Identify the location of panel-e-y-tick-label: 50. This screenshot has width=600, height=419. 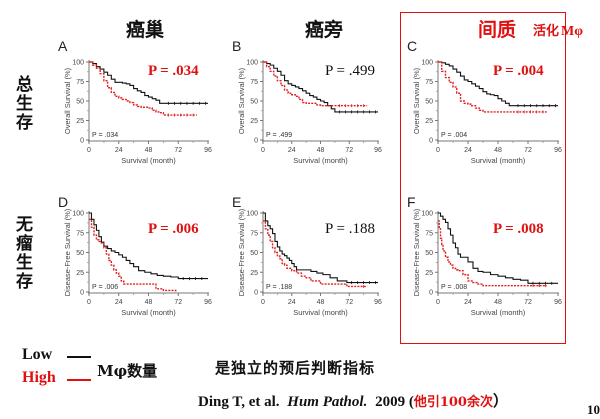
(254, 253).